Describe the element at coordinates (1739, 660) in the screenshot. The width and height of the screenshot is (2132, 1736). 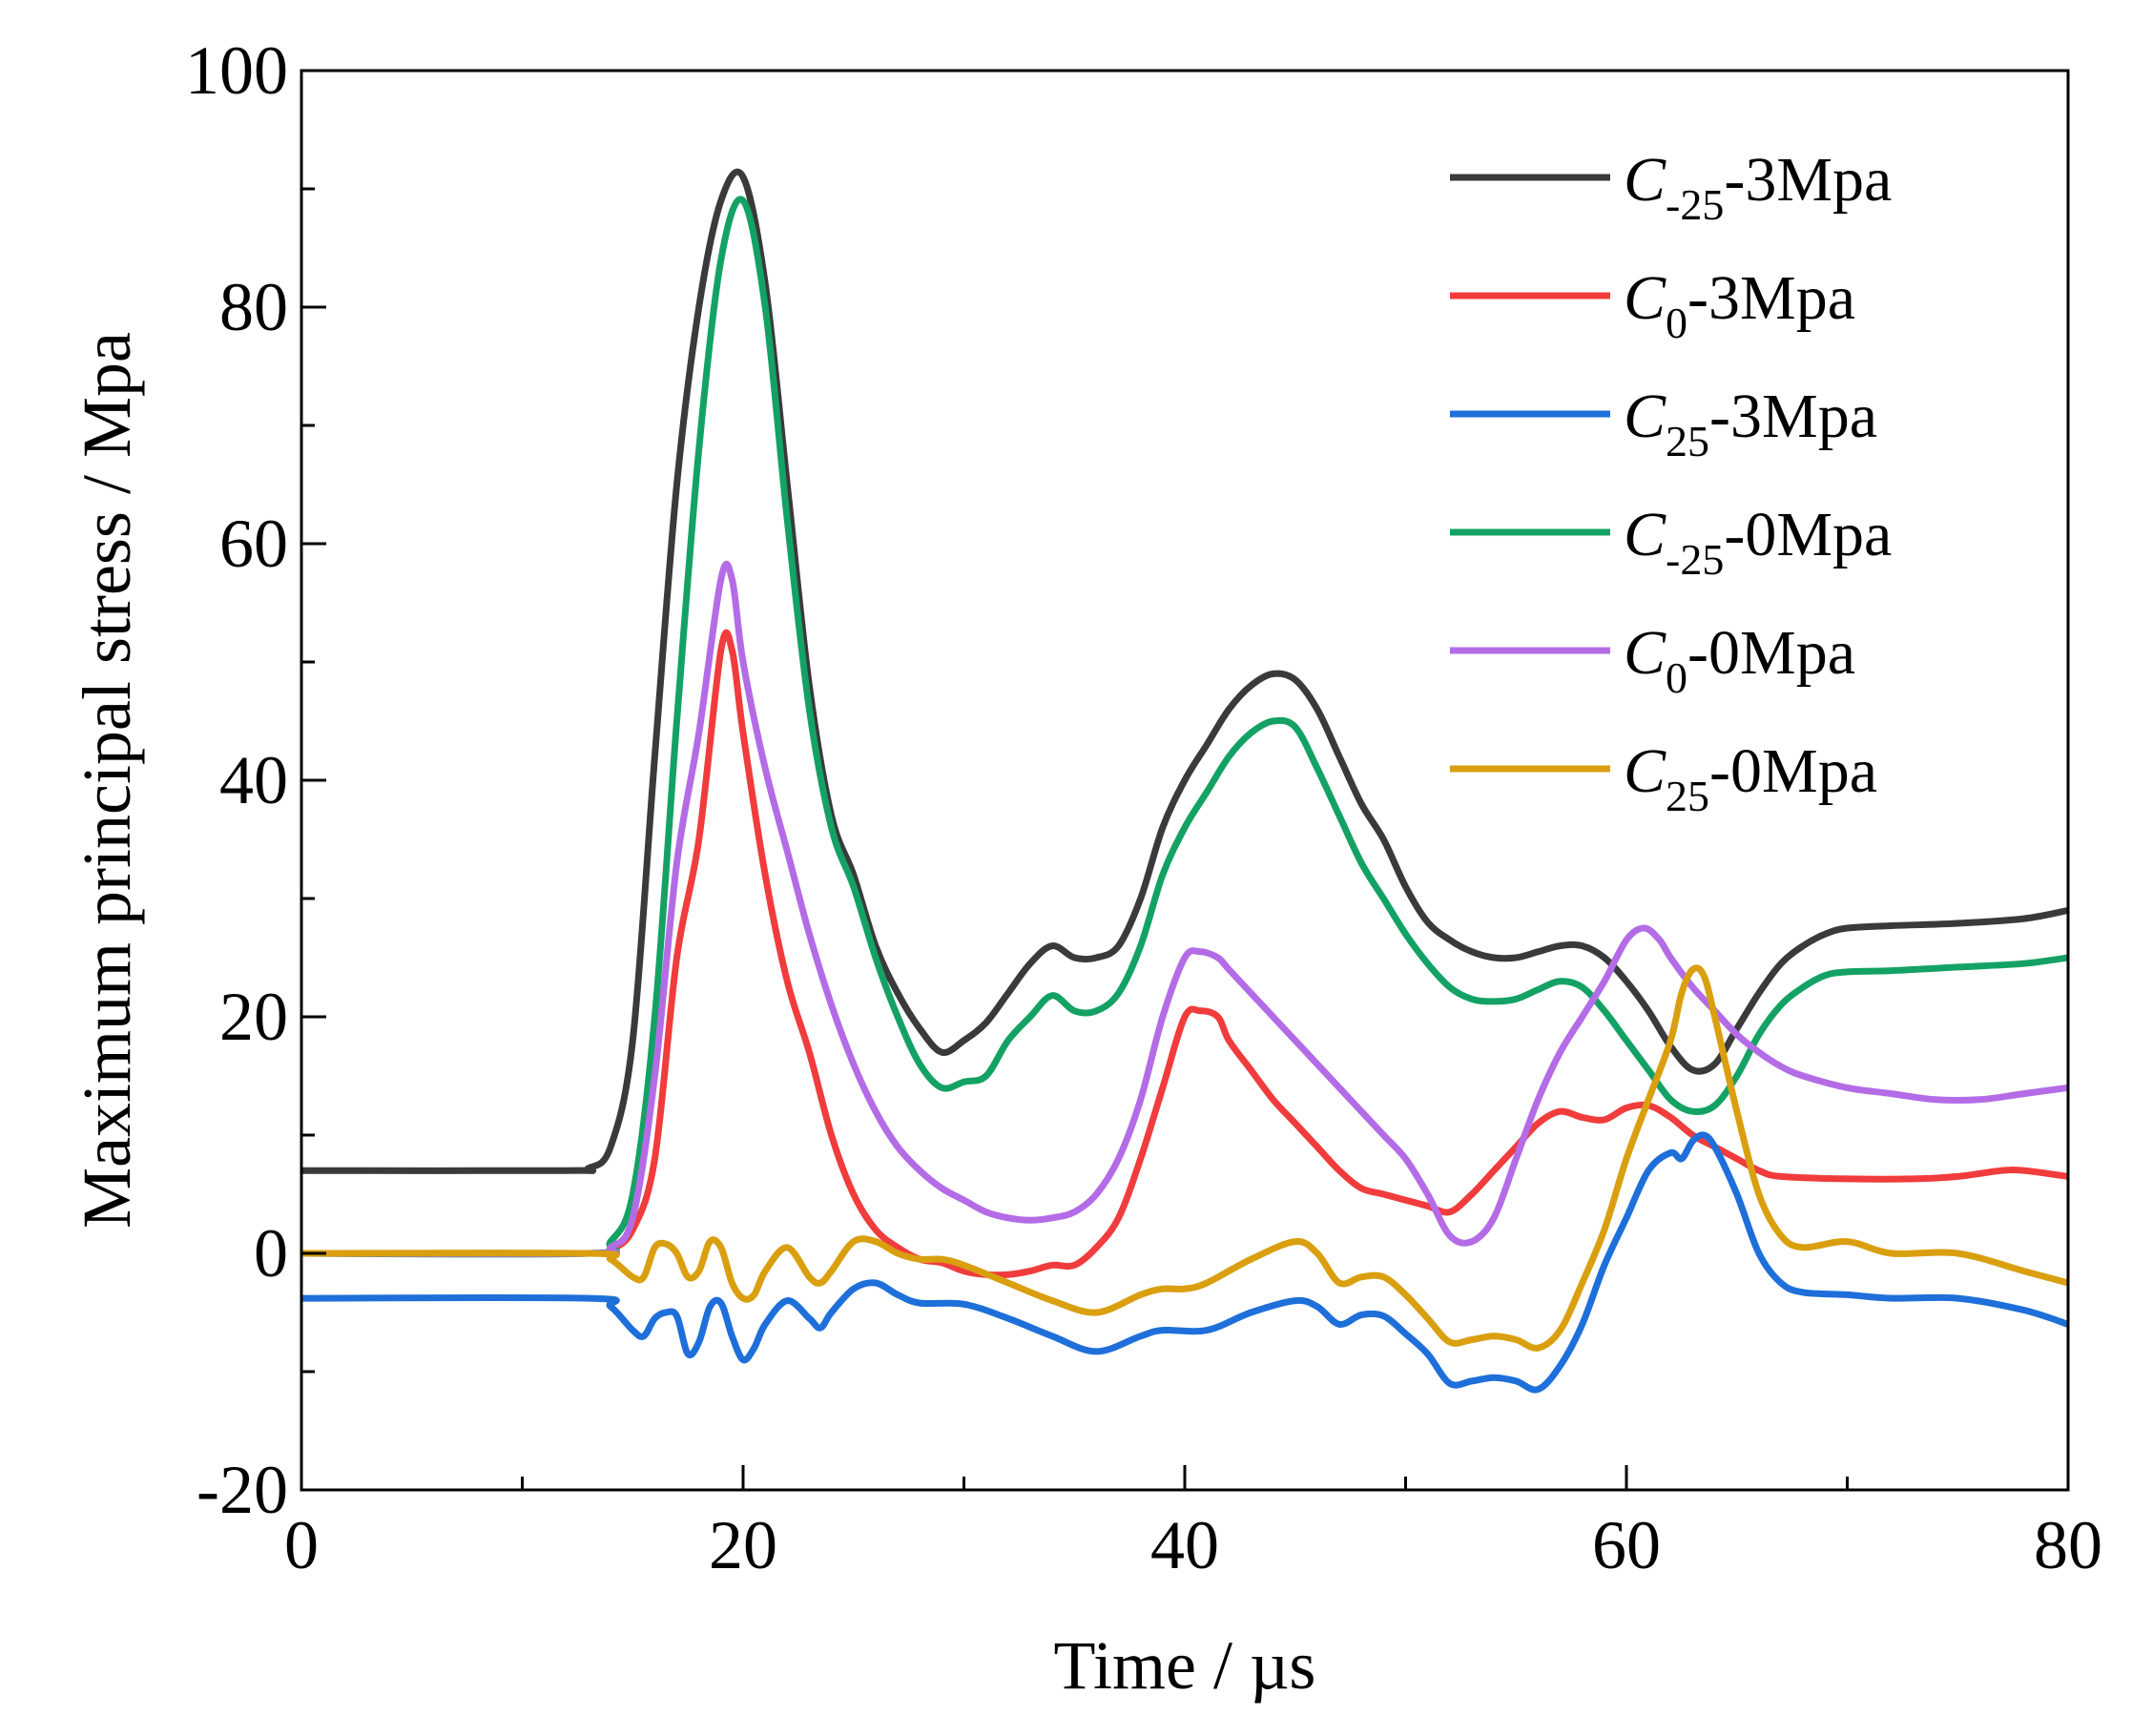
I see `legend-entry-label: C0-0Mpa` at that location.